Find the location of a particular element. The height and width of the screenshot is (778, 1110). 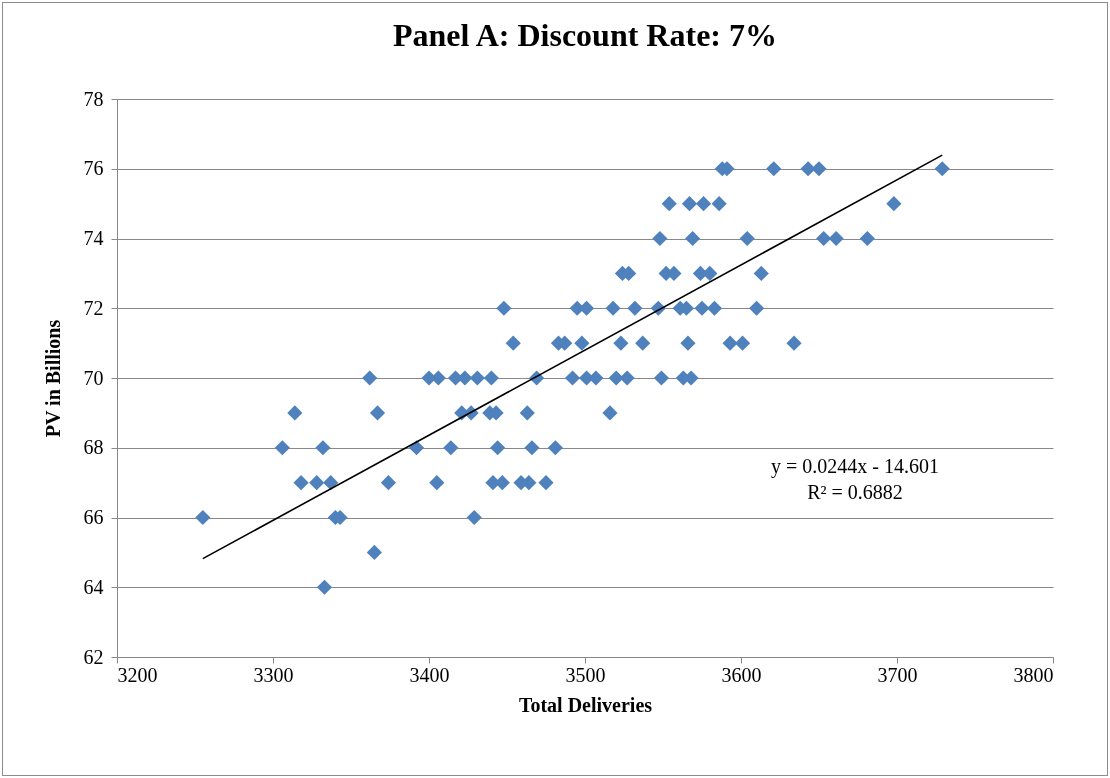

y-tick-label: 68 is located at coordinates (93, 447).